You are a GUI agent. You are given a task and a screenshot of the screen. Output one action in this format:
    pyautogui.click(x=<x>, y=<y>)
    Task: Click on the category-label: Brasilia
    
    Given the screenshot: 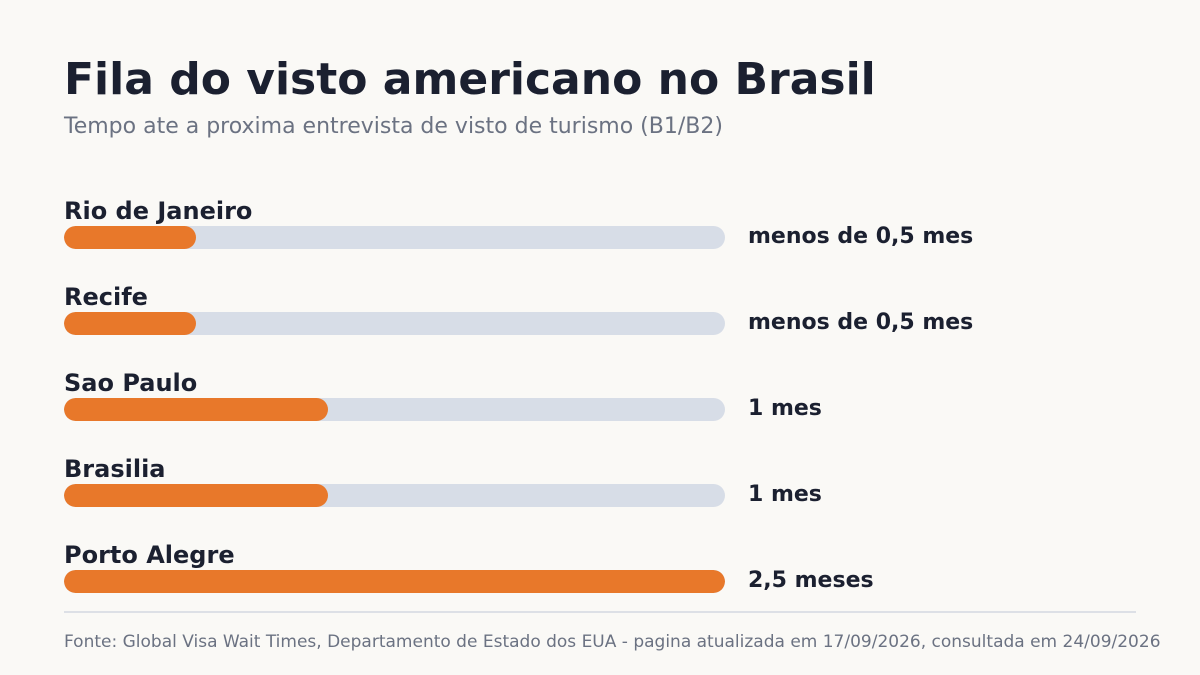 What is the action you would take?
    pyautogui.click(x=115, y=469)
    